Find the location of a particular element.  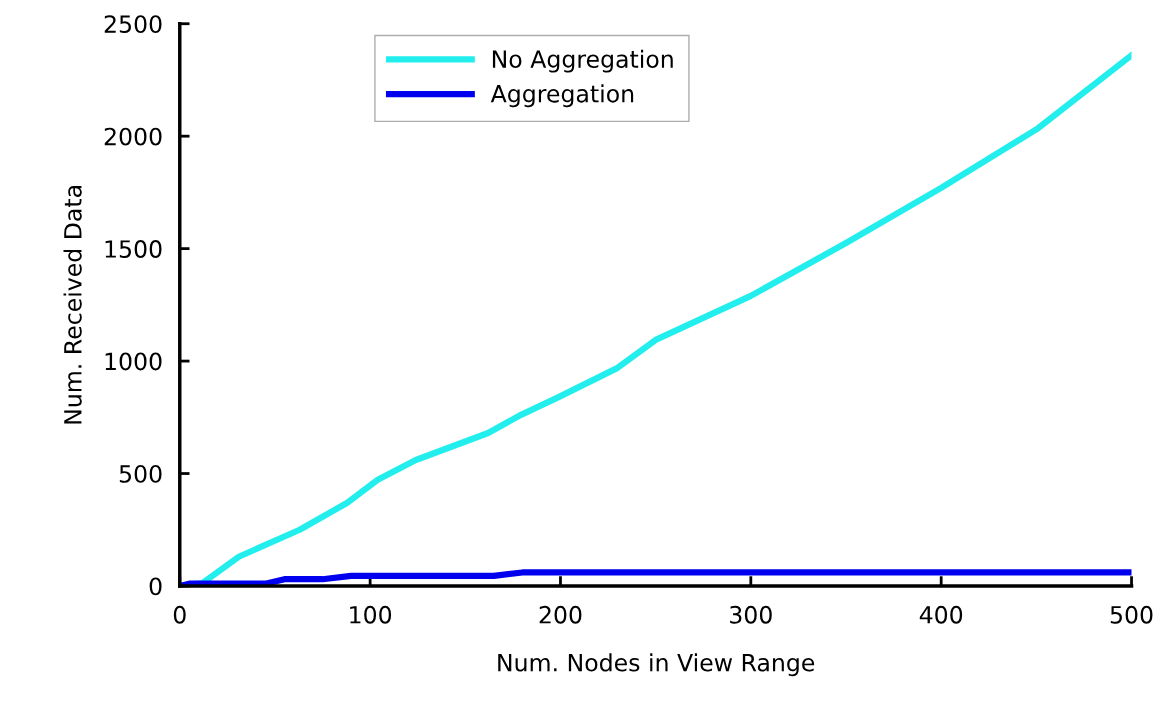

y-tick-label: 1000 is located at coordinates (133, 361).